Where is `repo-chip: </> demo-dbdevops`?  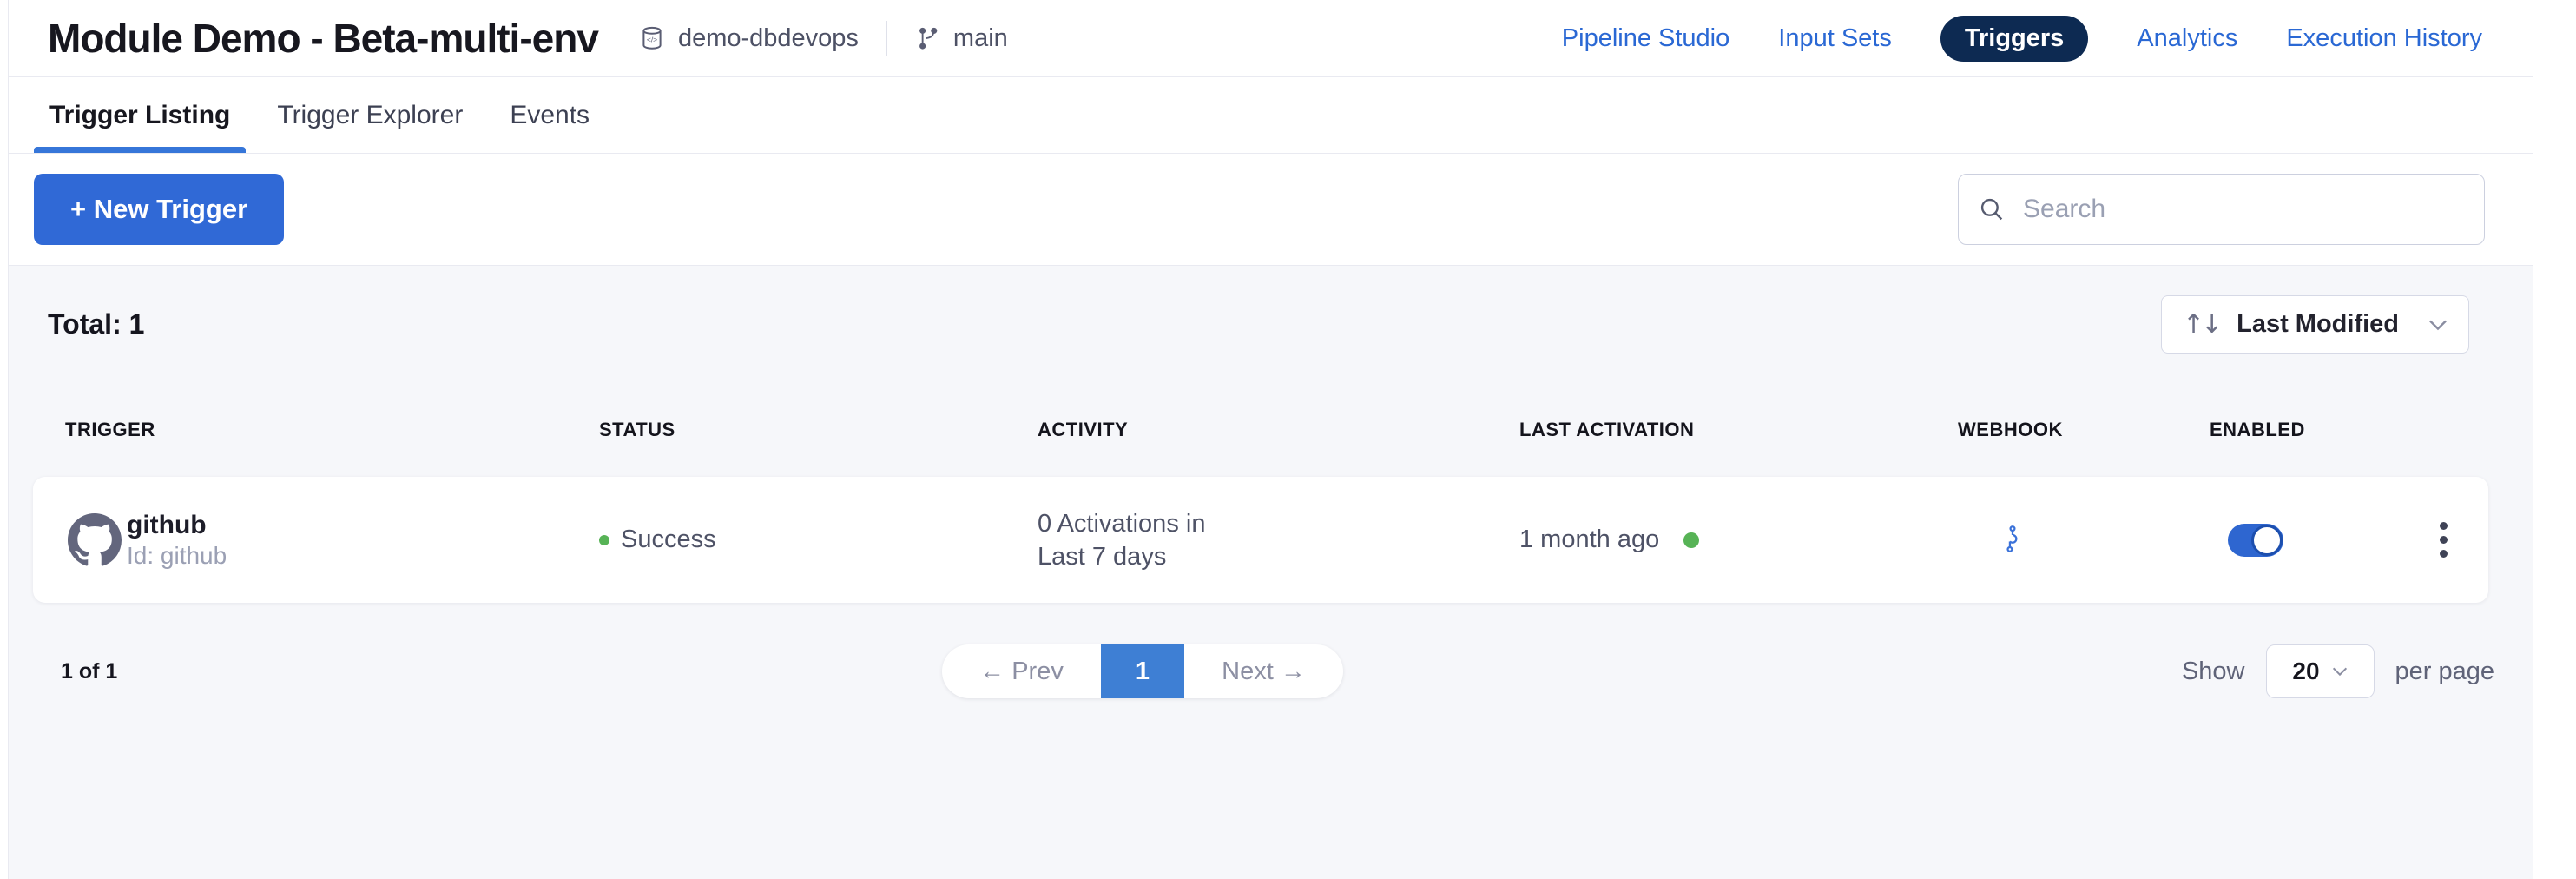
repo-chip: </> demo-dbdevops is located at coordinates (748, 38).